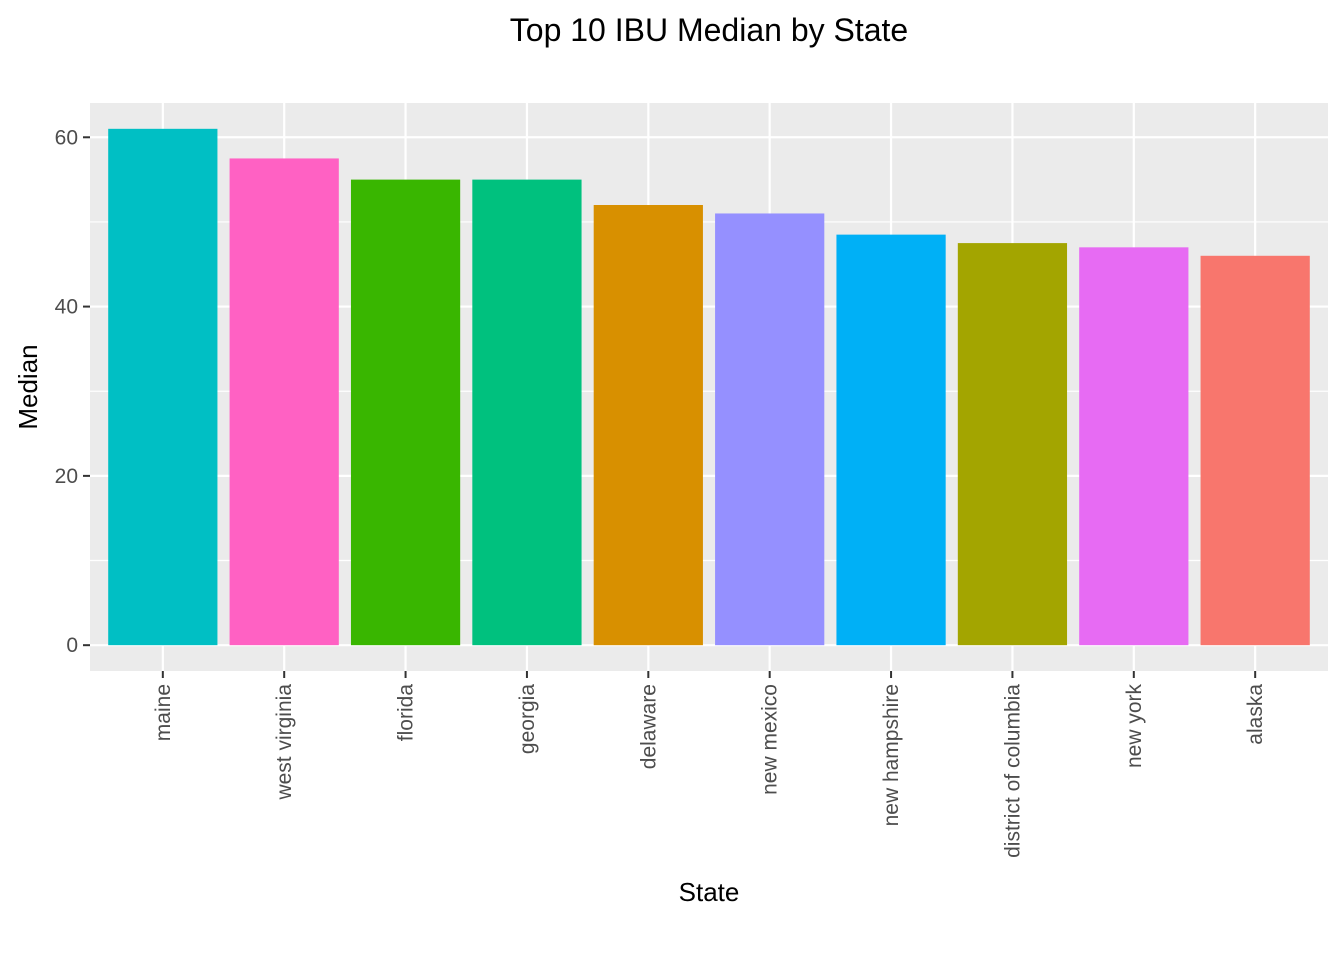 This screenshot has width=1344, height=960. Describe the element at coordinates (163, 712) in the screenshot. I see `x-tick-label: maine` at that location.